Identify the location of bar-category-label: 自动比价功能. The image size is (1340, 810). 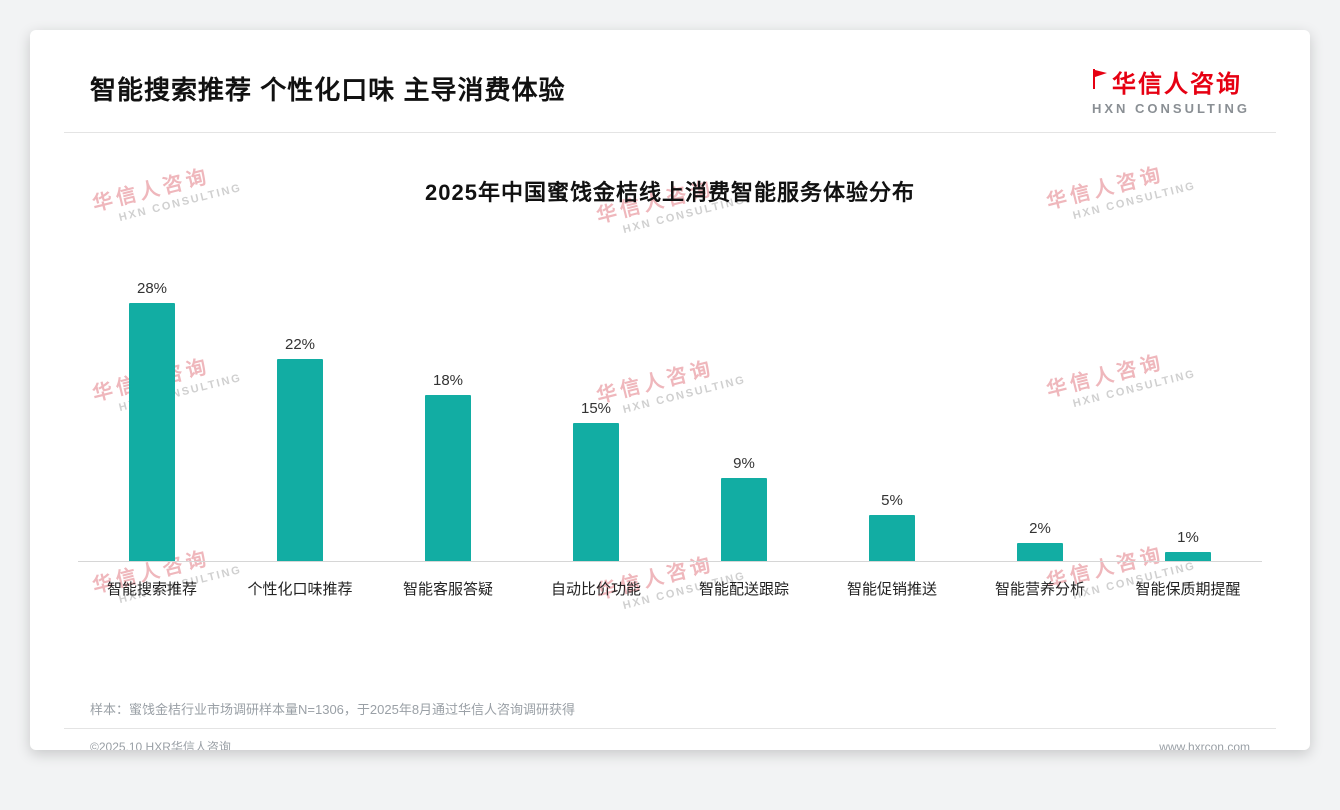
(595, 589).